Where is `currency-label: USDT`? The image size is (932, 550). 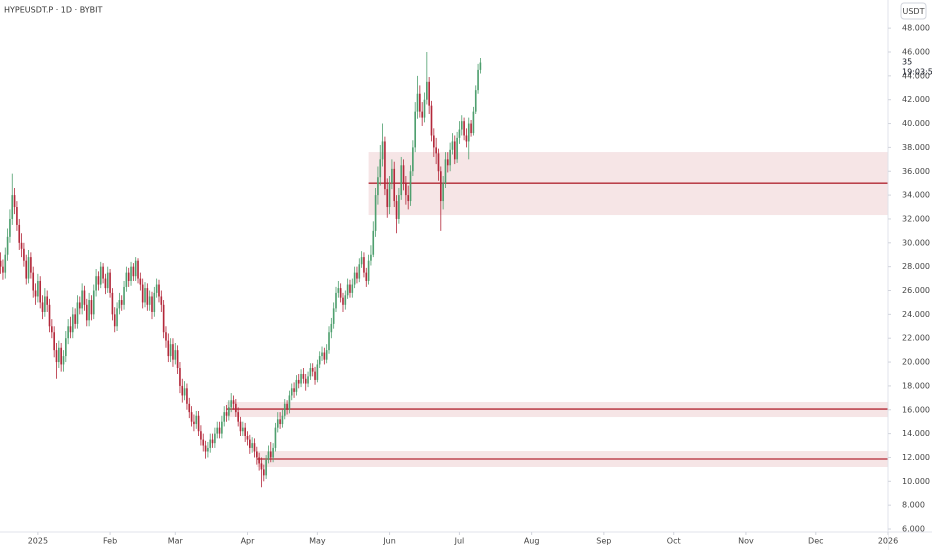
currency-label: USDT is located at coordinates (914, 11).